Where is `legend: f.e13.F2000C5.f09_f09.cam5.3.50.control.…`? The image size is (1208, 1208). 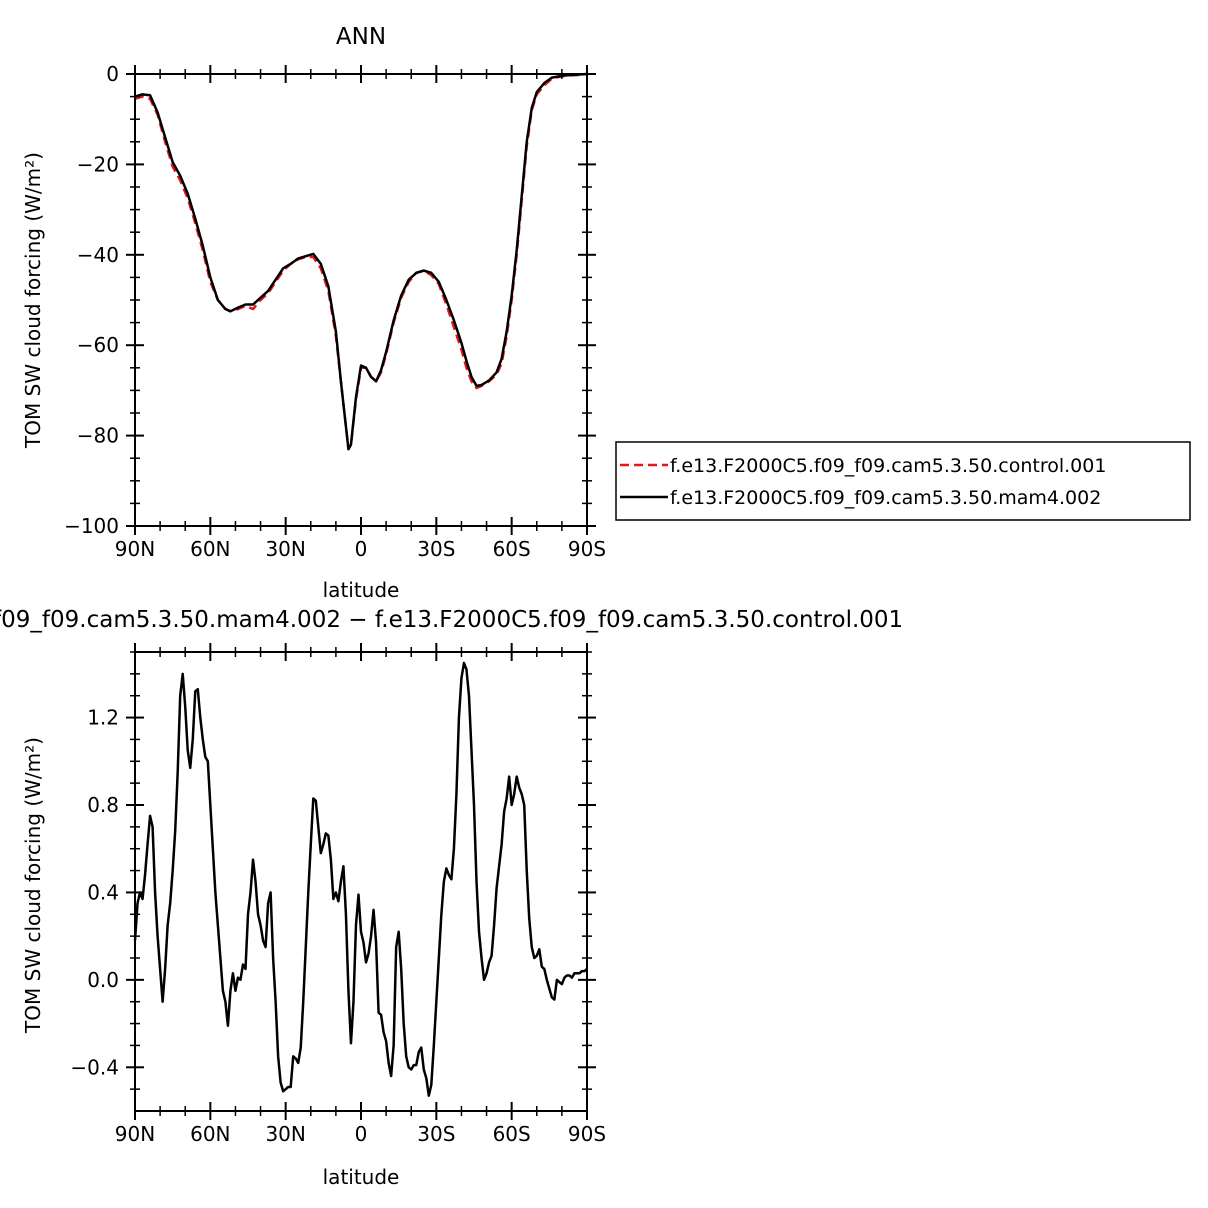
legend: f.e13.F2000C5.f09_f09.cam5.3.50.control.… is located at coordinates (903, 481).